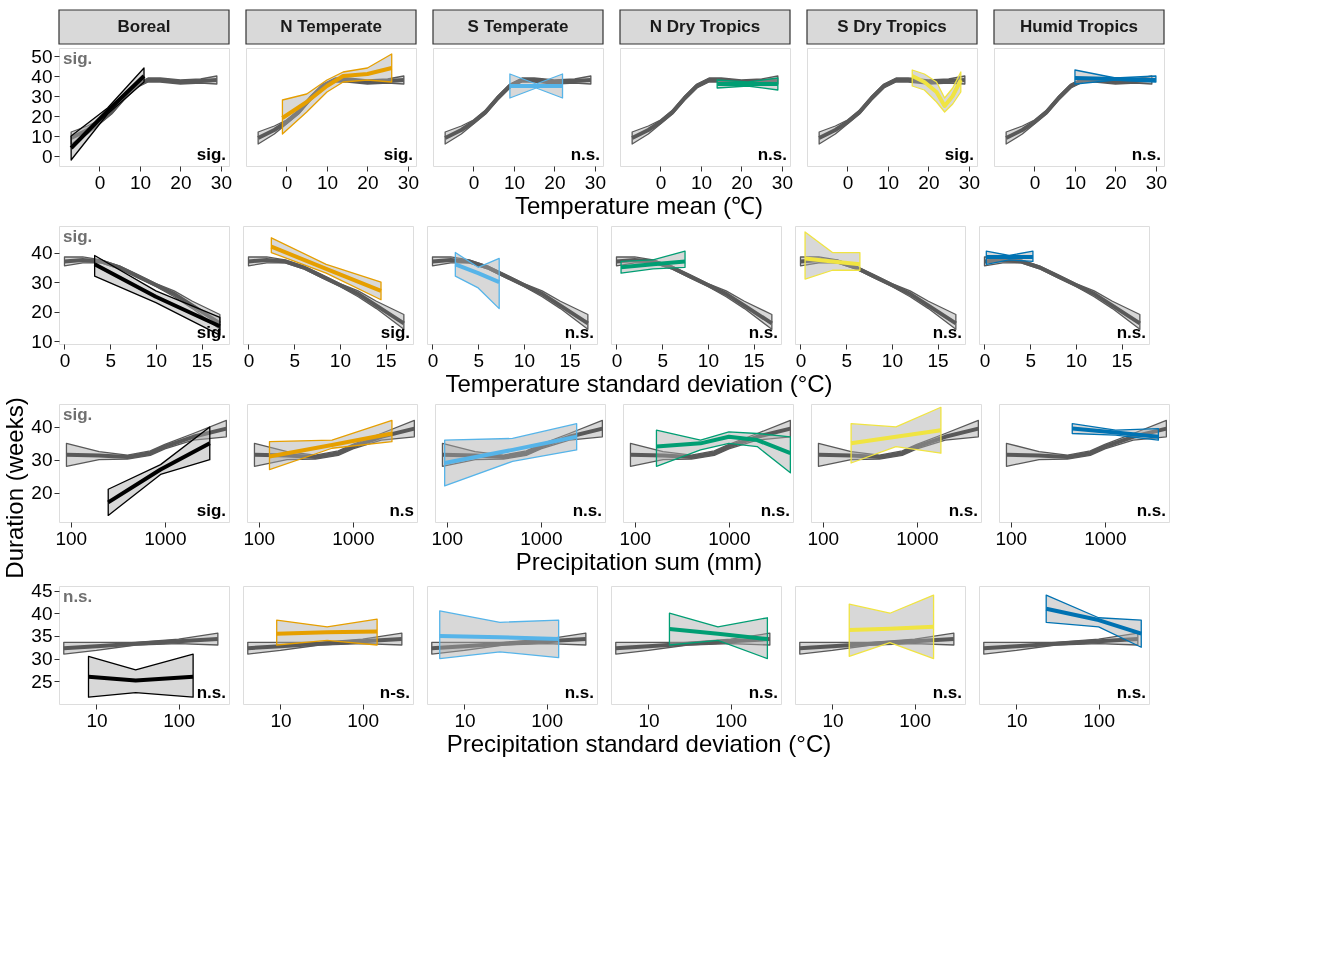 The width and height of the screenshot is (1330, 969). I want to click on y-tick-label: 40, so click(42, 427).